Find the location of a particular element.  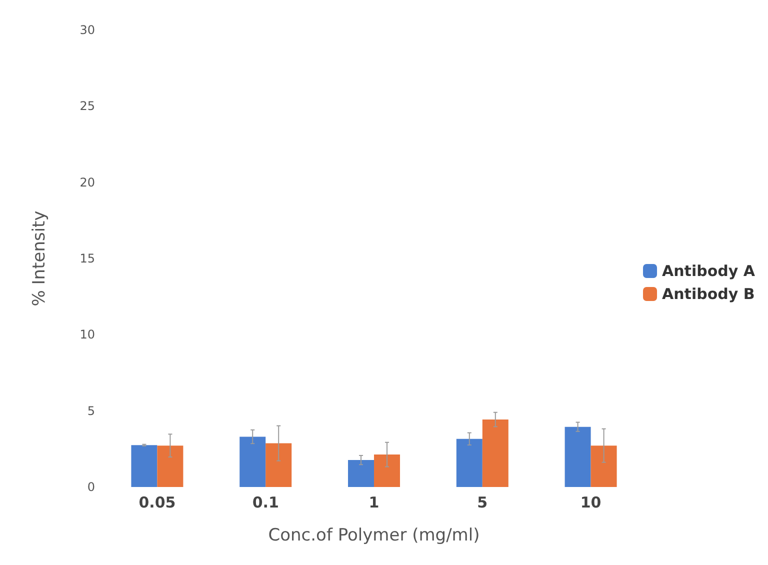

legend-label: Antibody A is located at coordinates (709, 271).